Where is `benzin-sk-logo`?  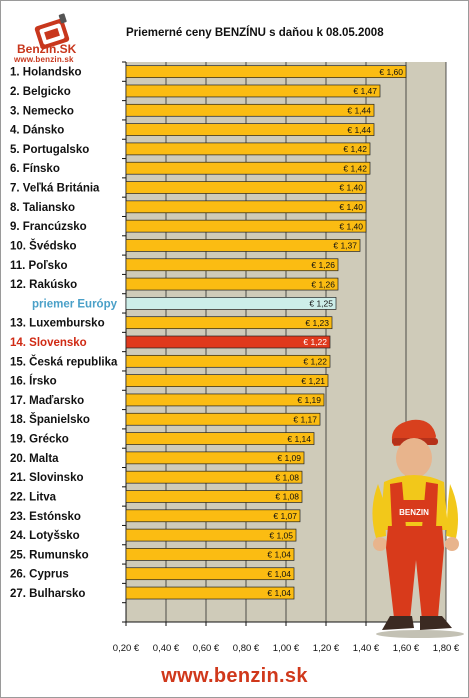 benzin-sk-logo is located at coordinates (52, 31).